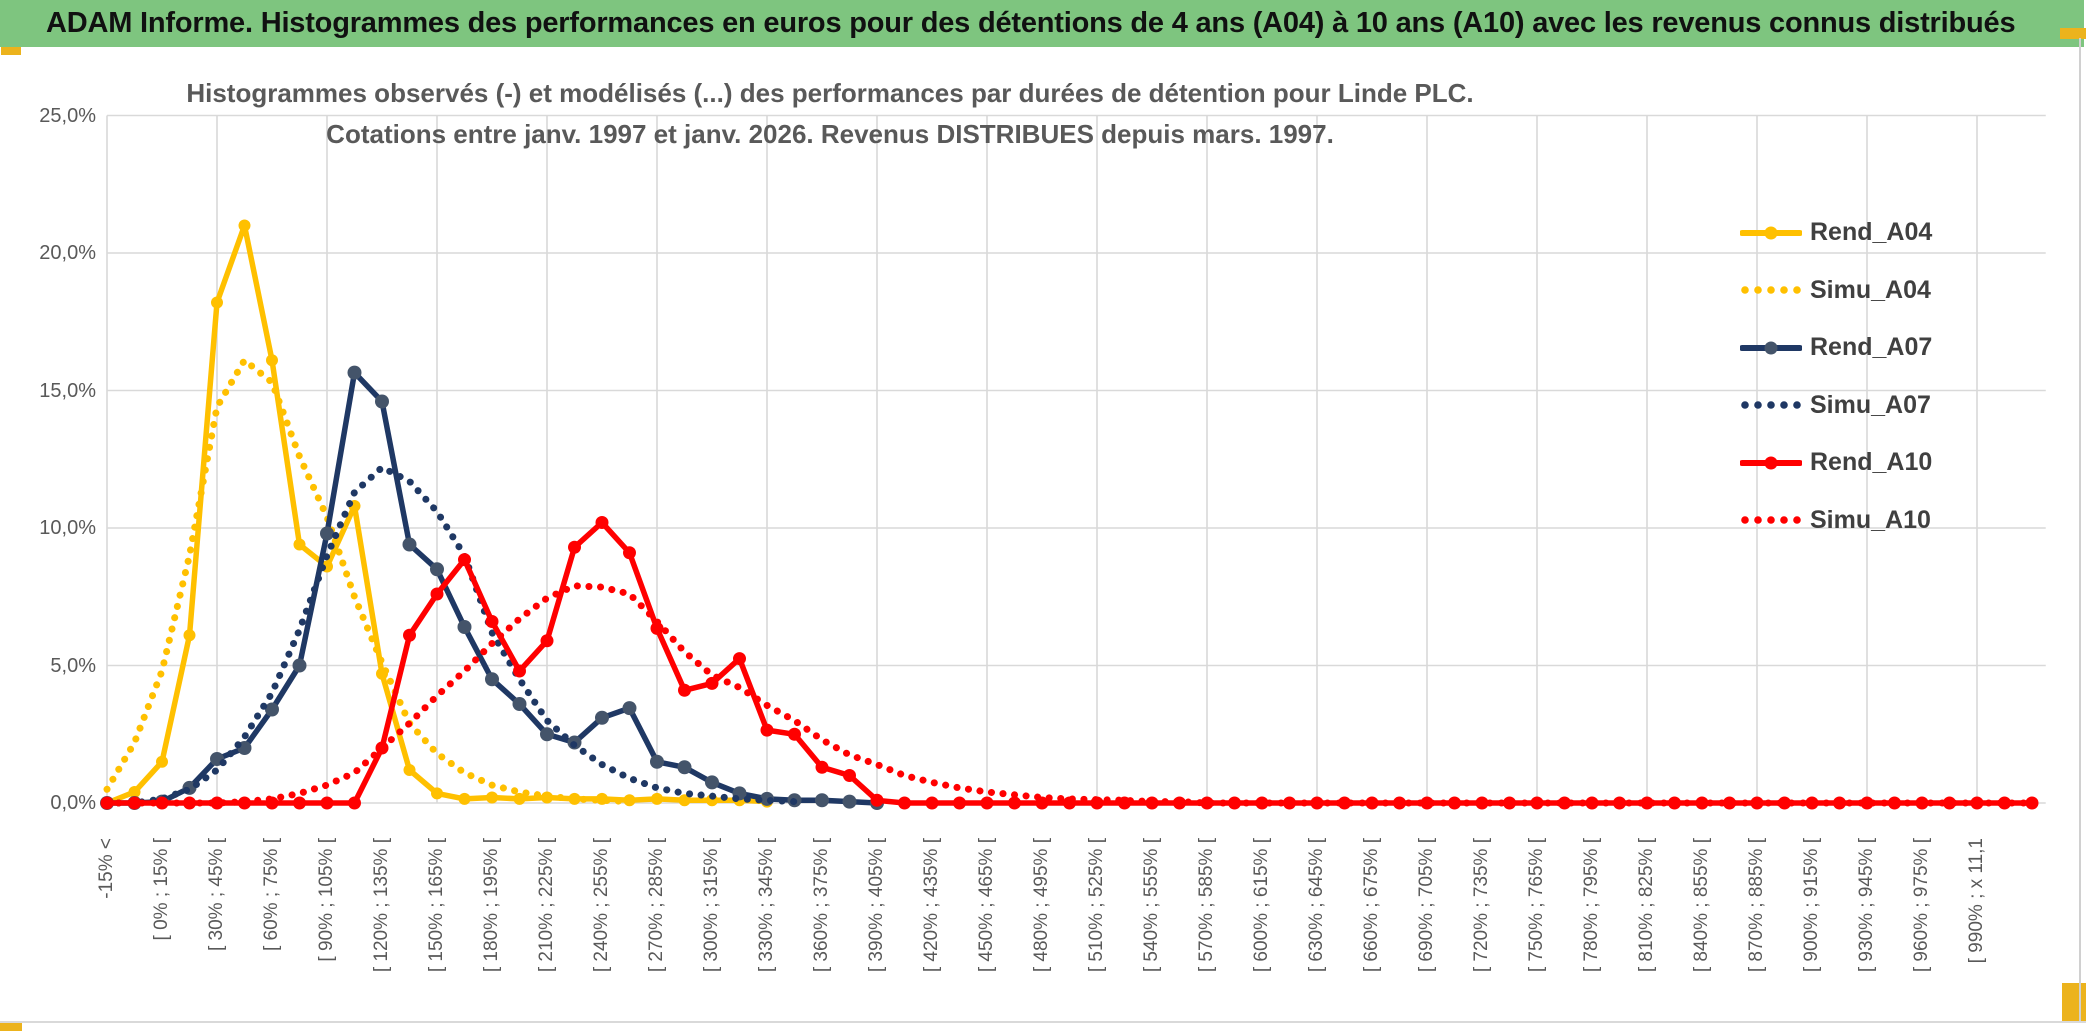  I want to click on legend-sample-simu-a07-icon, so click(1771, 405).